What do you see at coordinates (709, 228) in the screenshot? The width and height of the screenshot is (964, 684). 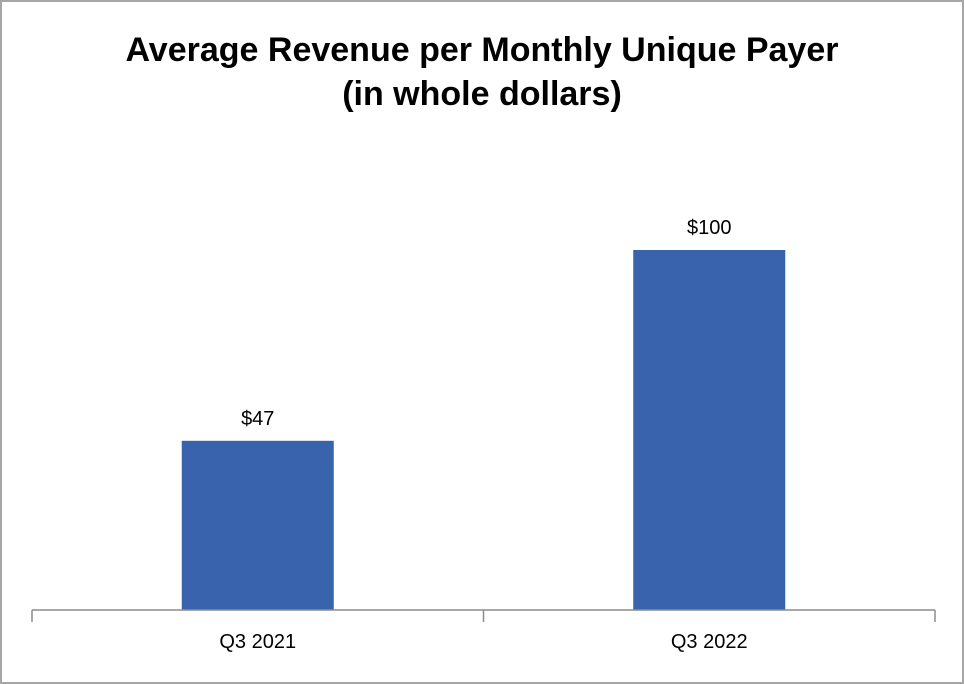 I see `data-label-2: $100` at bounding box center [709, 228].